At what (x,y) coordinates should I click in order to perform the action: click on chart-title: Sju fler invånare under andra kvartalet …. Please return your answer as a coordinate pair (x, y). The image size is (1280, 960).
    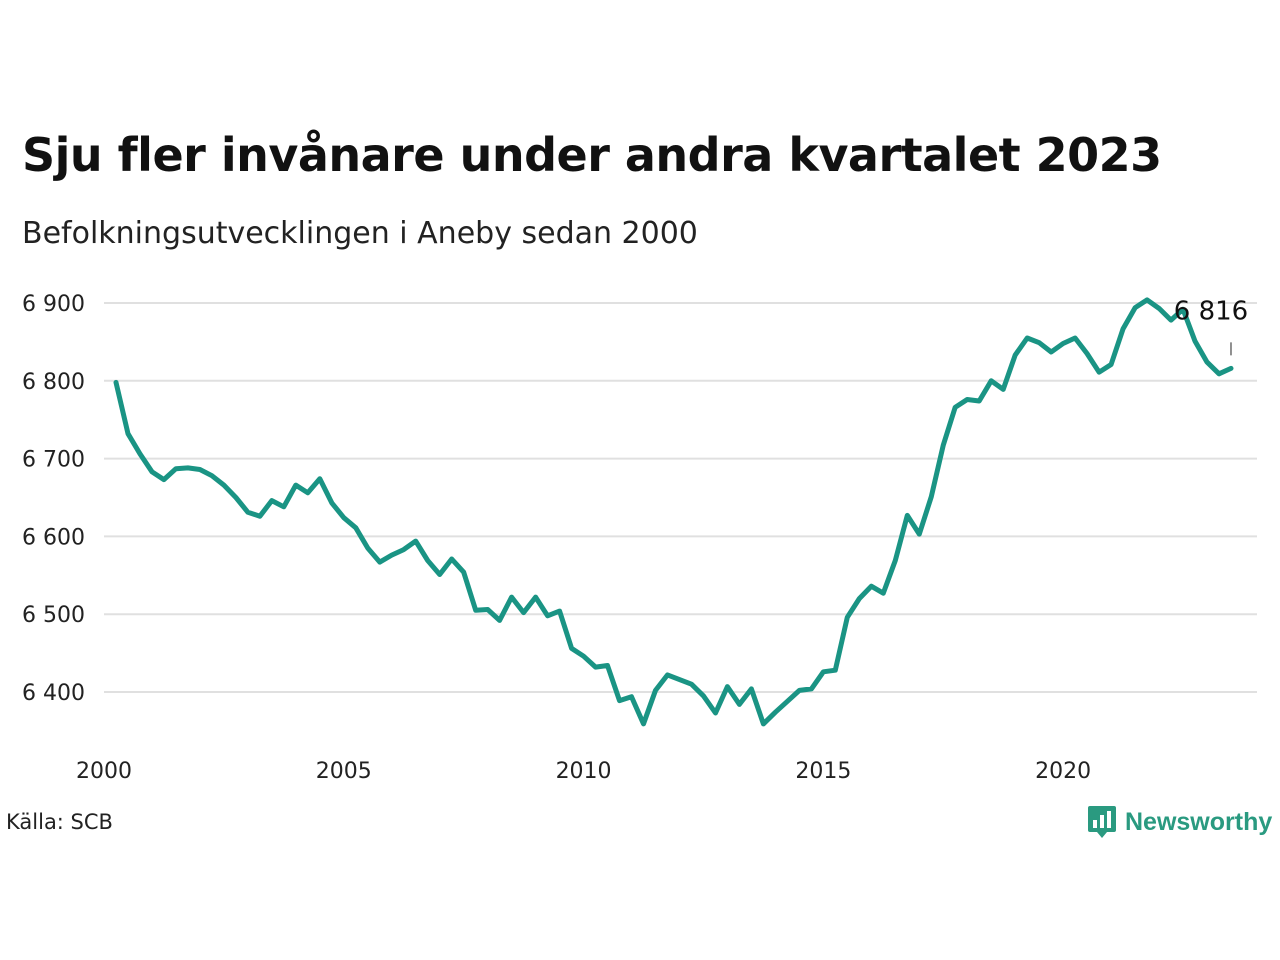
    Looking at the image, I should click on (592, 155).